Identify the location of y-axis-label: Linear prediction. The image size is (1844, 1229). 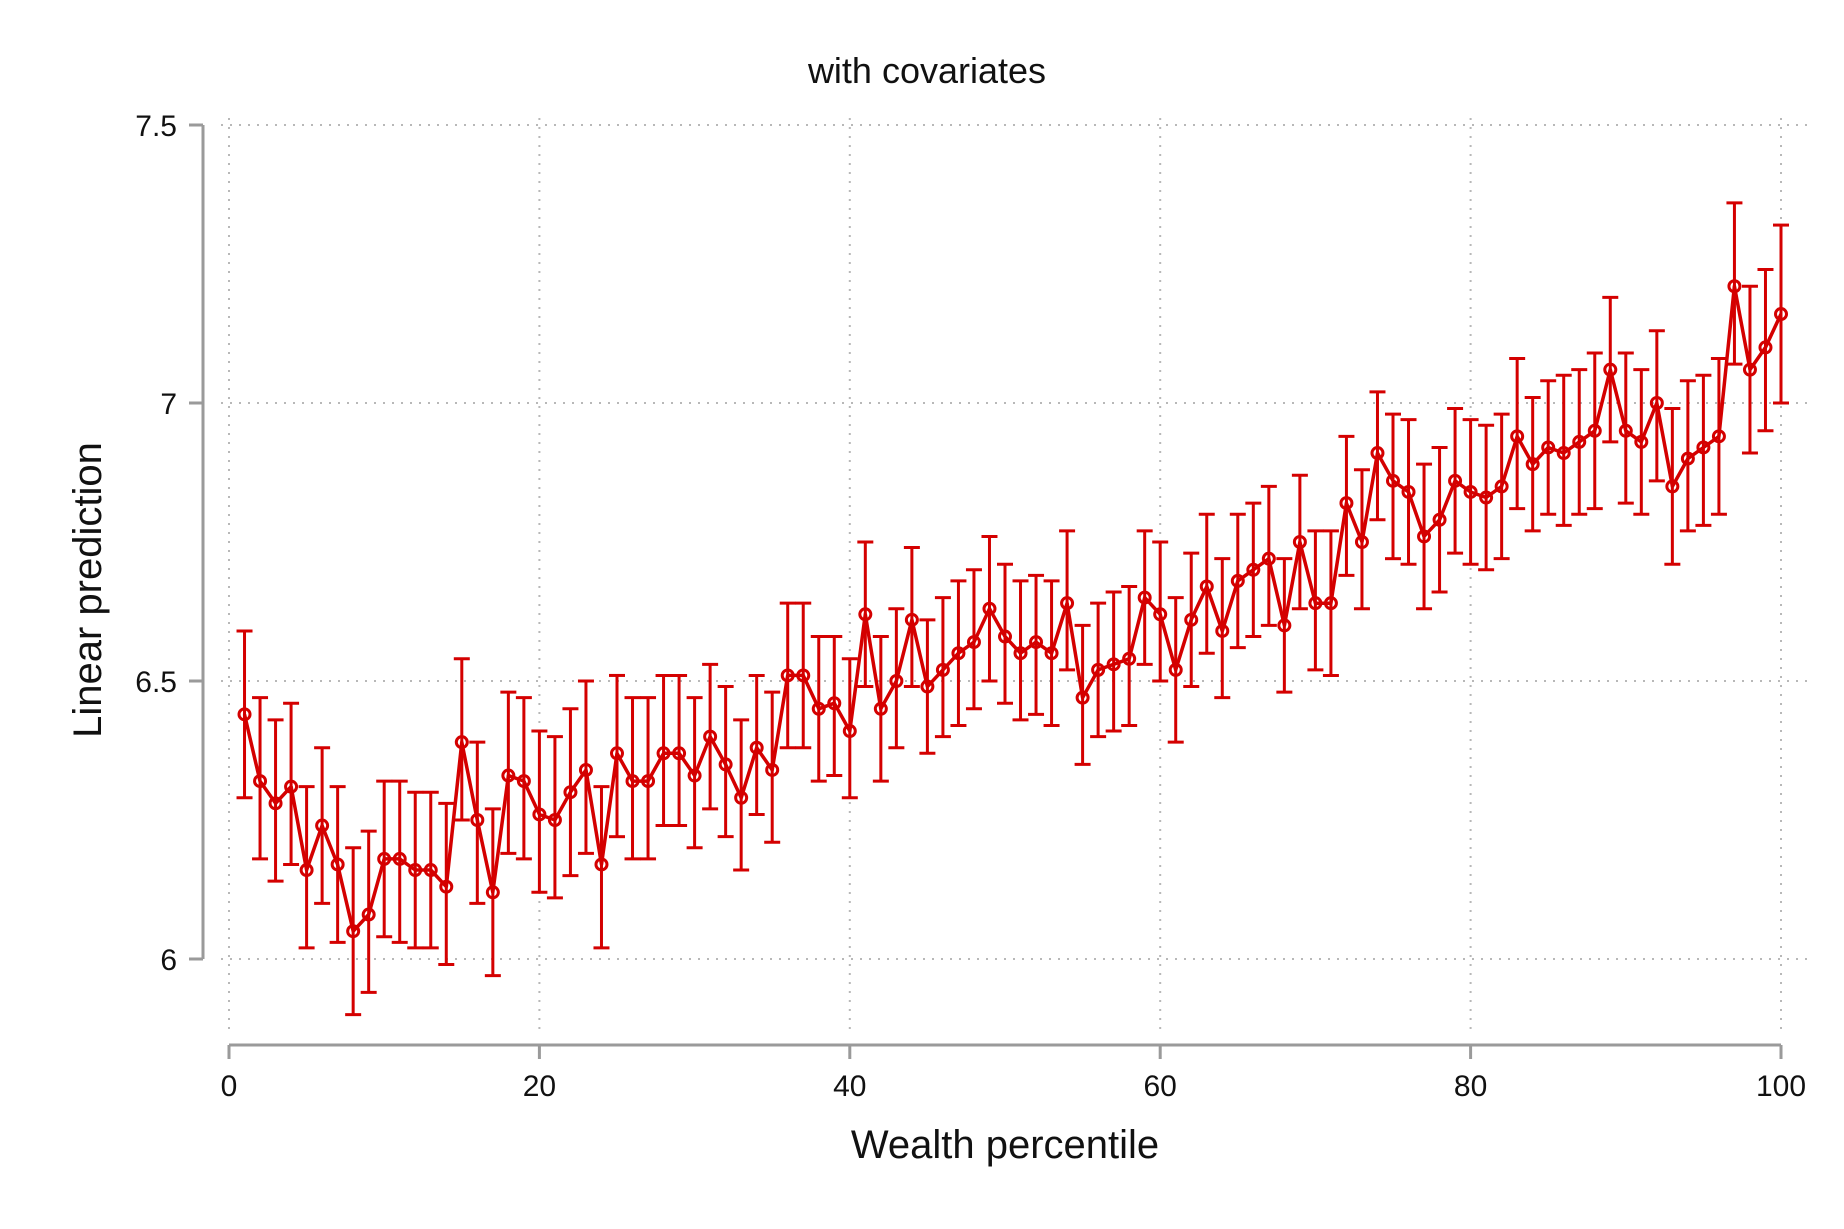
(88, 590).